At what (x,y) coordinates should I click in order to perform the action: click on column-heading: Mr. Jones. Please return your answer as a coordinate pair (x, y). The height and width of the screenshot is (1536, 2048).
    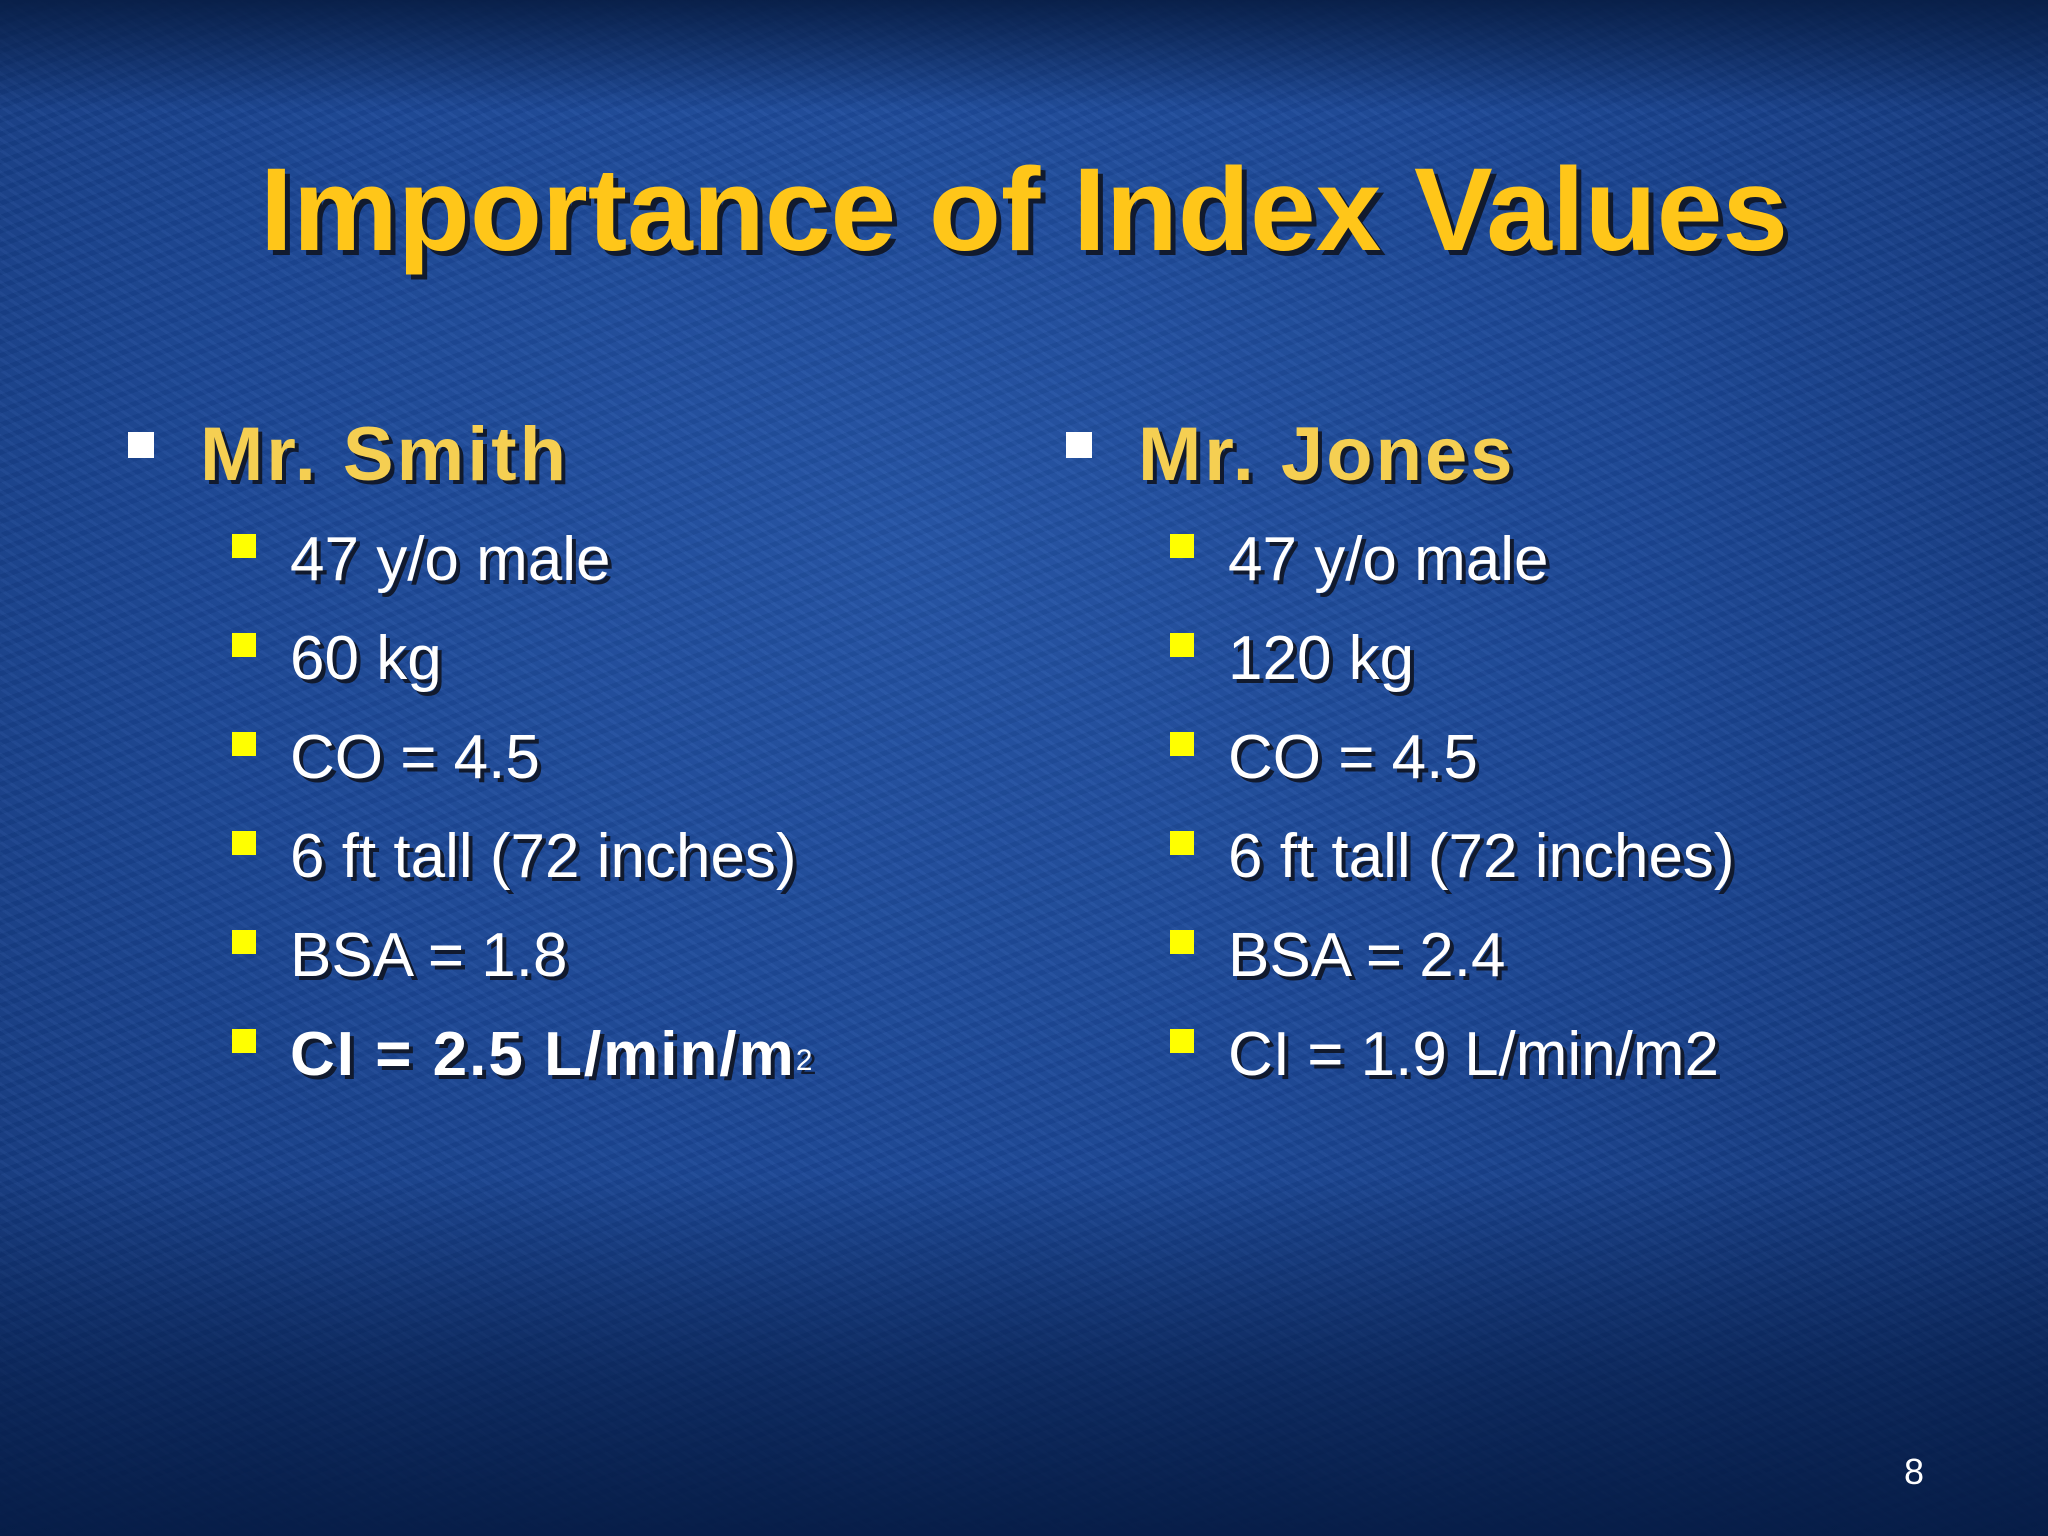
    Looking at the image, I should click on (1327, 454).